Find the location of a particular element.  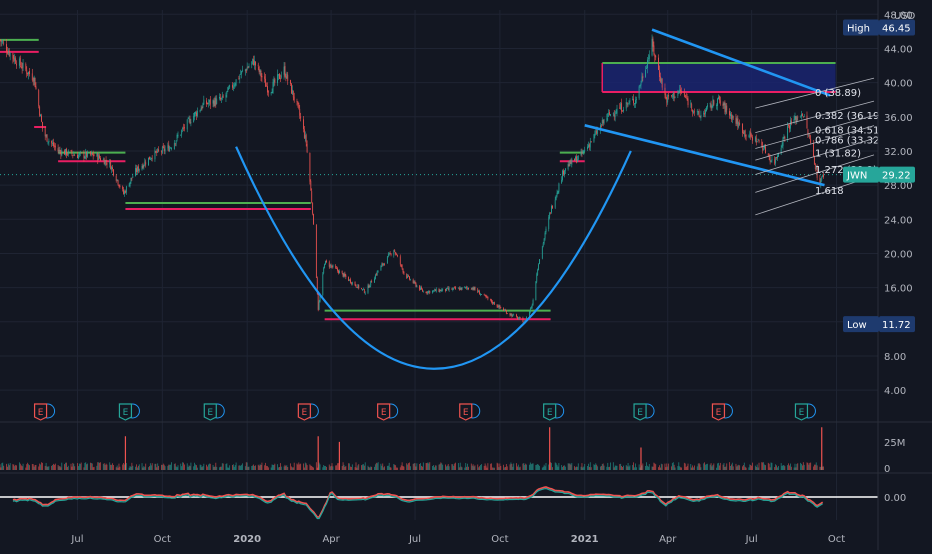

x-tick-label: Oct is located at coordinates (499, 539).